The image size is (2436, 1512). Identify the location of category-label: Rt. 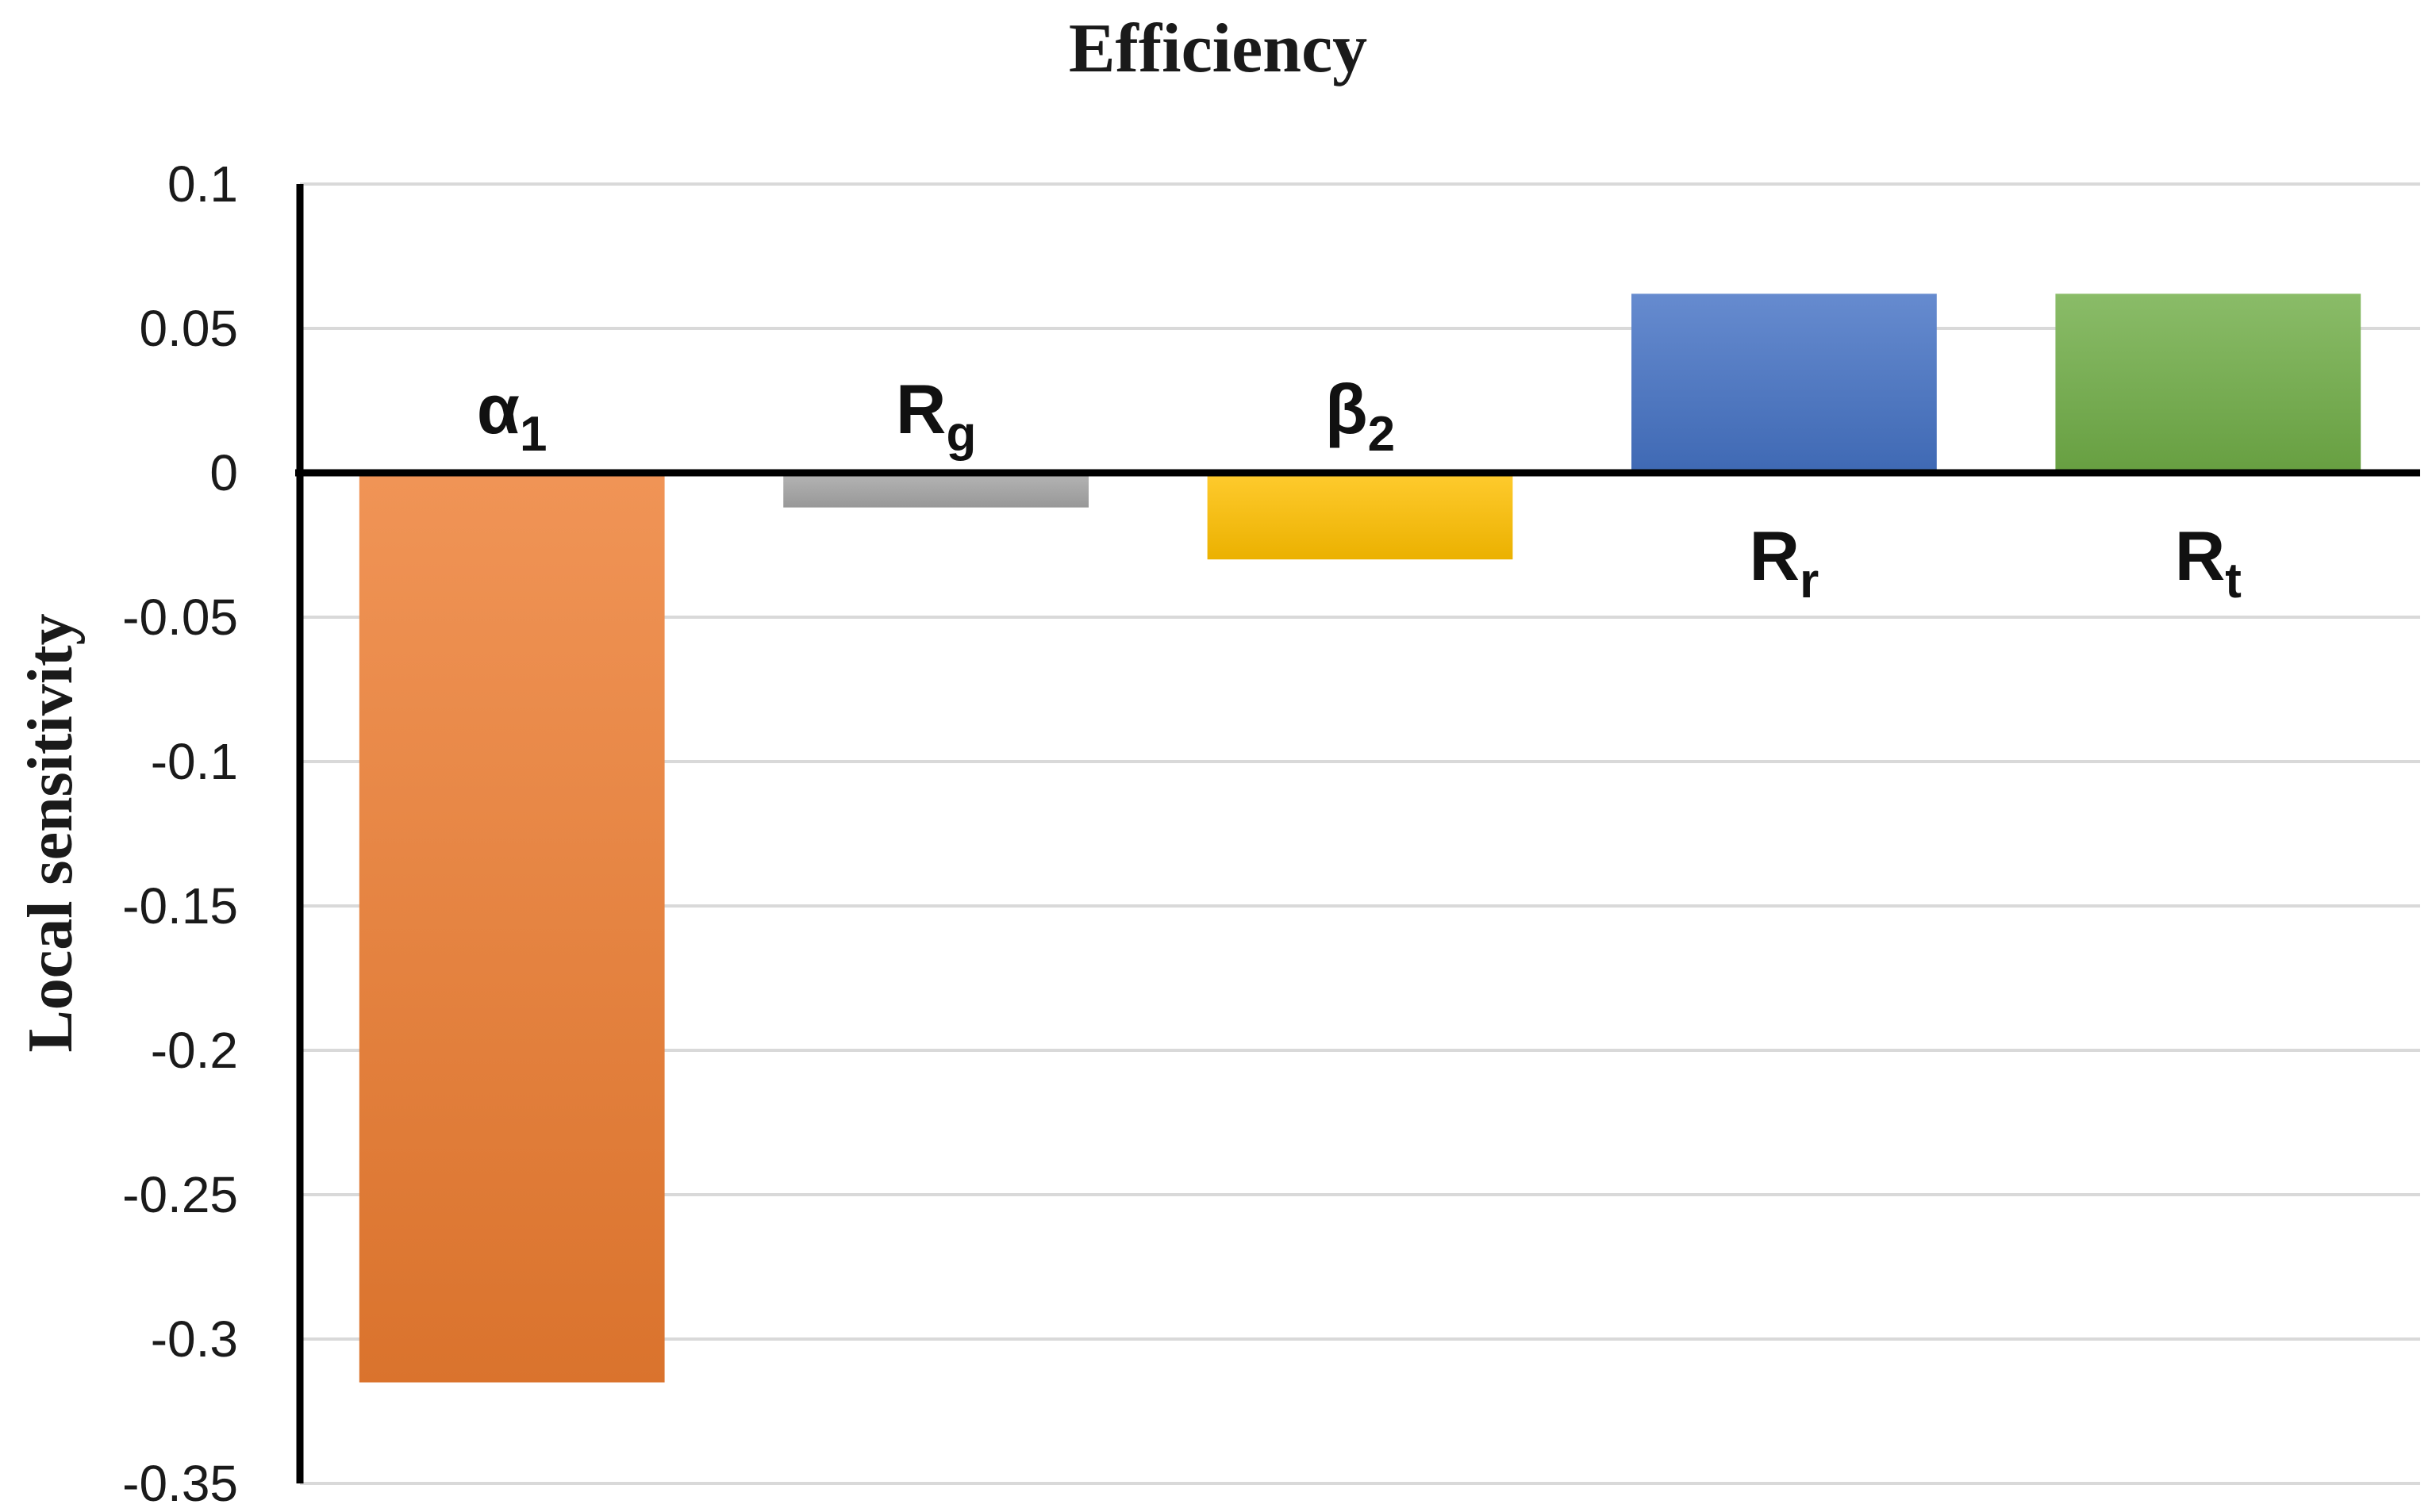
(2209, 562).